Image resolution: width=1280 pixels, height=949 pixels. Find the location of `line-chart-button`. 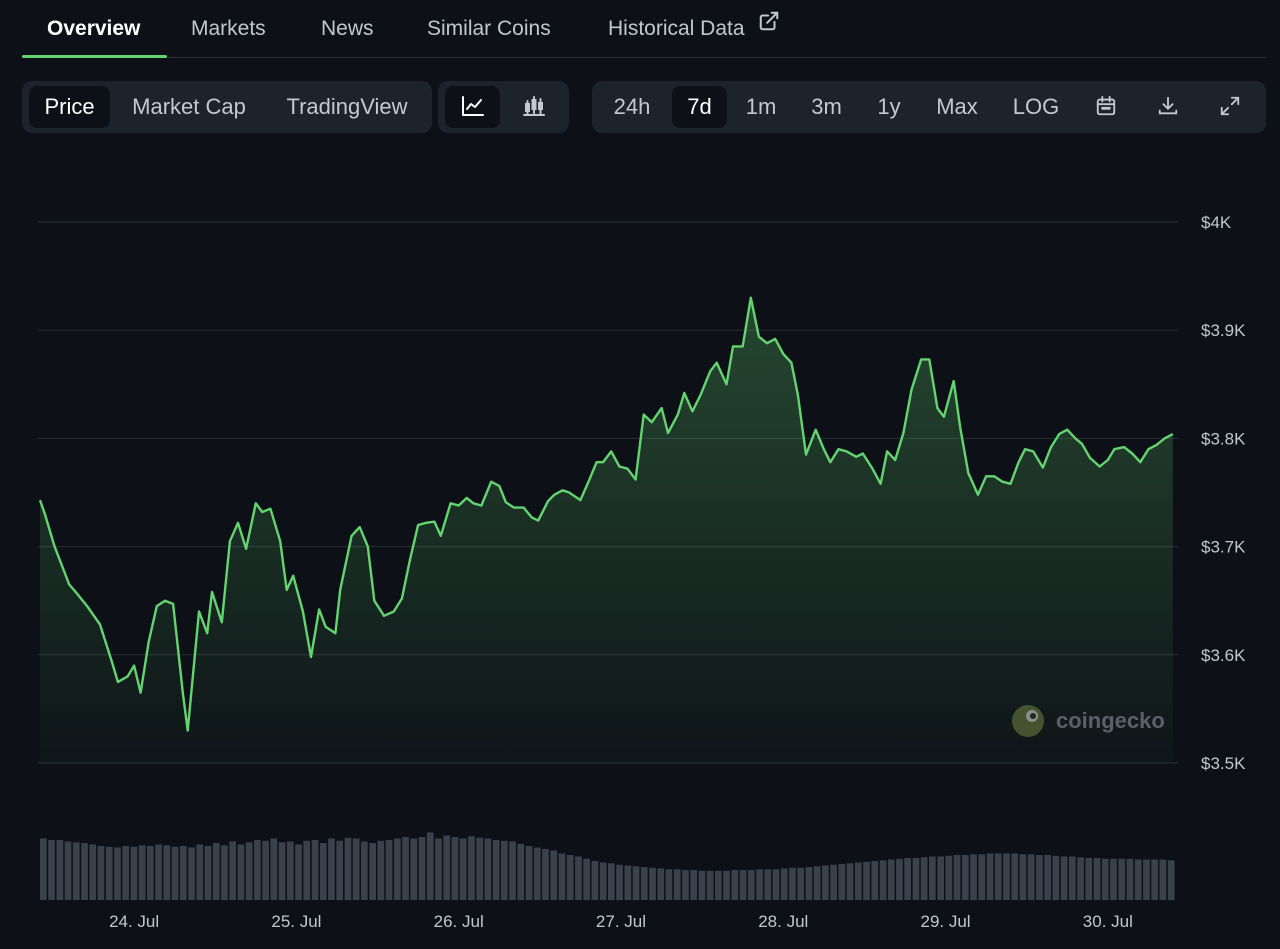

line-chart-button is located at coordinates (472, 107).